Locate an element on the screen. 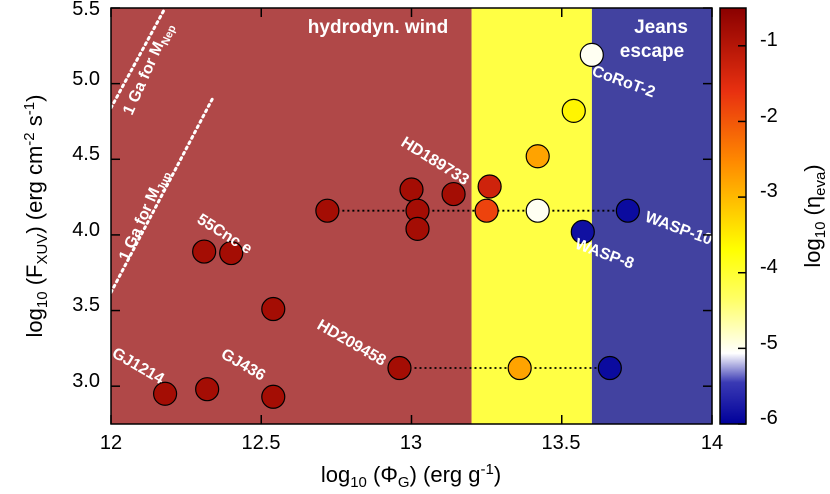  cb-tick-label-5: -5 is located at coordinates (769, 343).